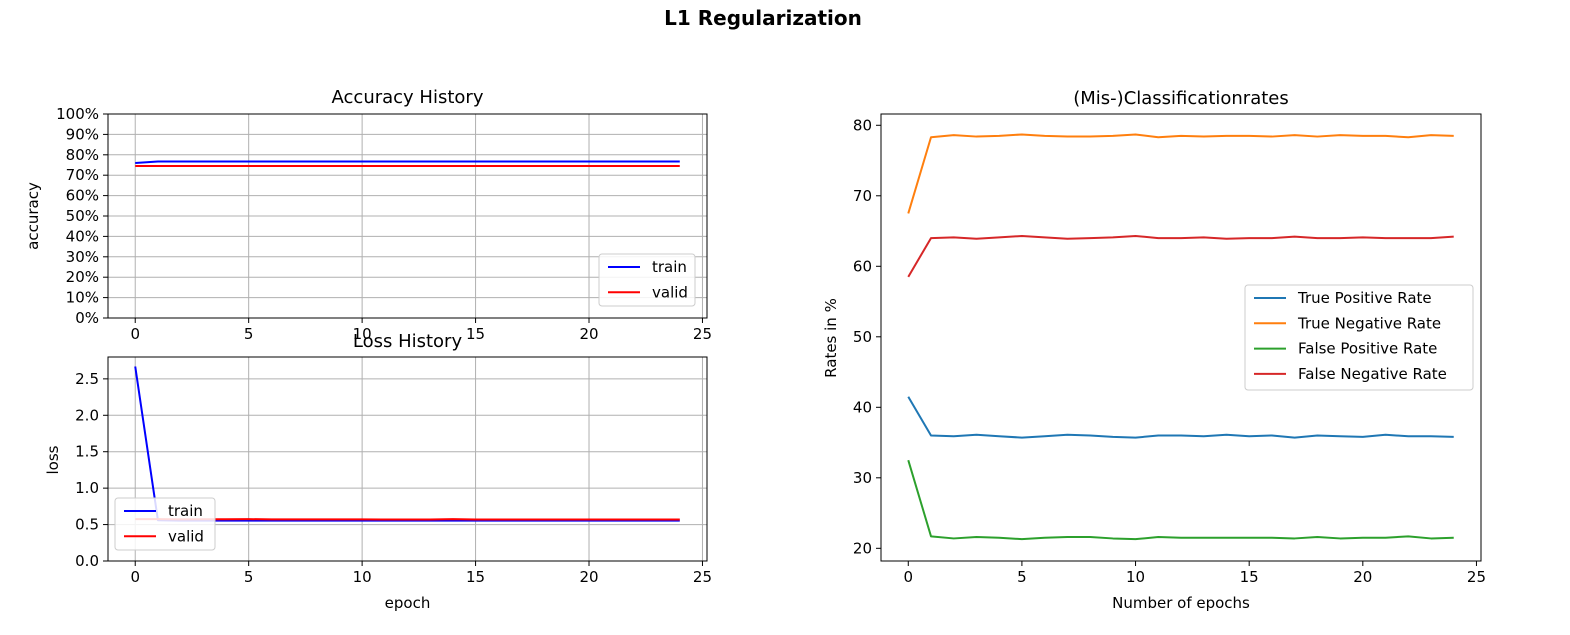 The height and width of the screenshot is (635, 1570). Describe the element at coordinates (647, 280) in the screenshot. I see `accuracy-legend: train valid` at that location.